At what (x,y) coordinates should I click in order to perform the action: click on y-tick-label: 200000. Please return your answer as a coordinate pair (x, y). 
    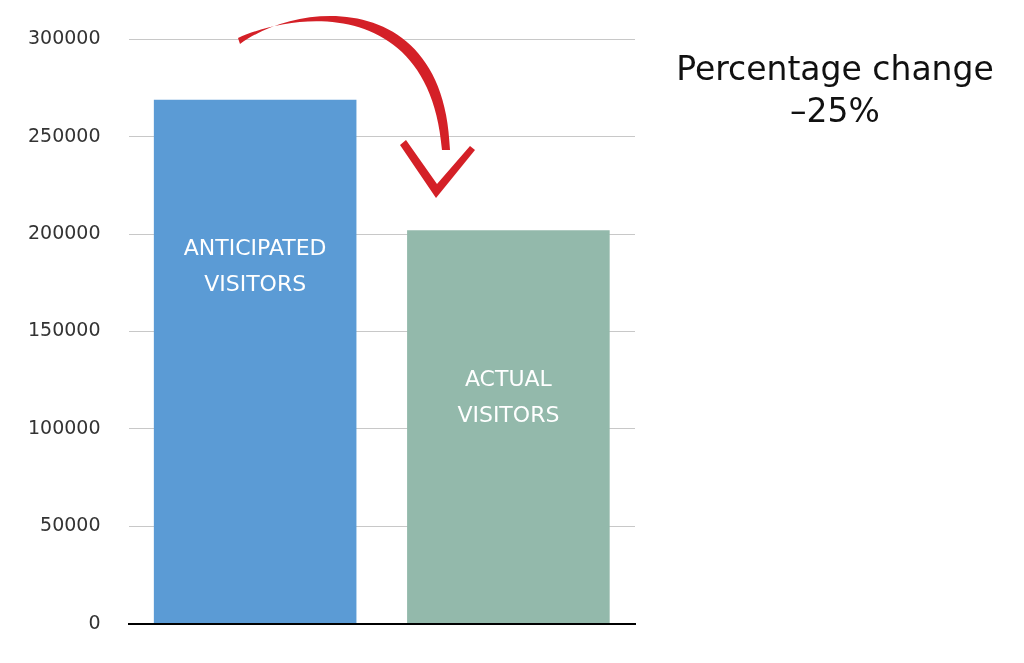
    Looking at the image, I should click on (64, 232).